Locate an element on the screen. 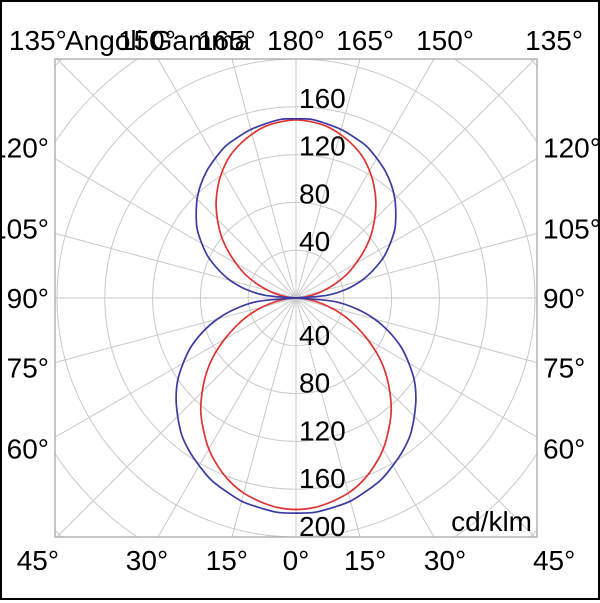 The width and height of the screenshot is (600, 603). gamma-label-left: 75° is located at coordinates (28, 368).